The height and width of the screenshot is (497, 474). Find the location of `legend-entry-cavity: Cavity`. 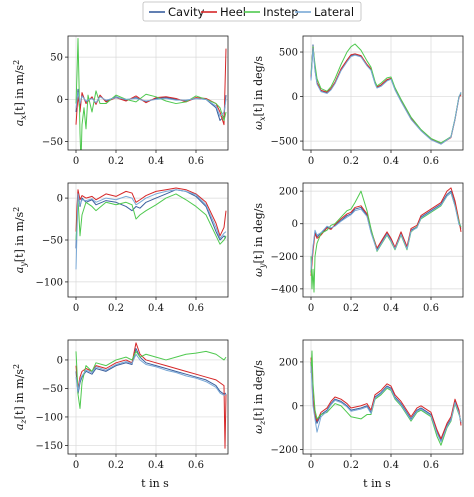

legend-entry-cavity: Cavity is located at coordinates (177, 12).